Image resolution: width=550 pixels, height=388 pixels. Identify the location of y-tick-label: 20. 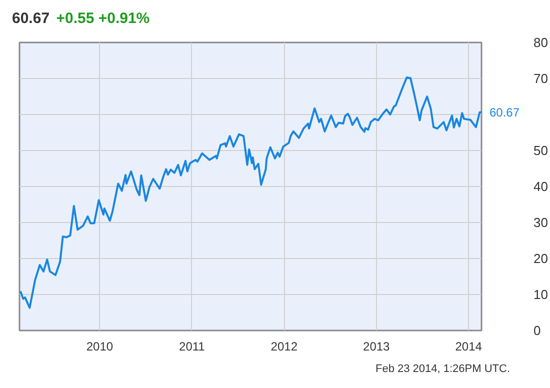
(541, 258).